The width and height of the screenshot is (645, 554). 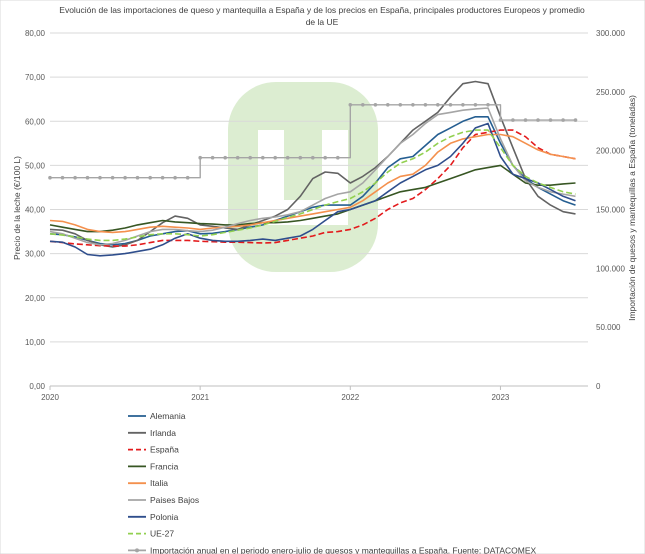 What do you see at coordinates (322, 22) in the screenshot?
I see `chart-title-line-2: de la UE` at bounding box center [322, 22].